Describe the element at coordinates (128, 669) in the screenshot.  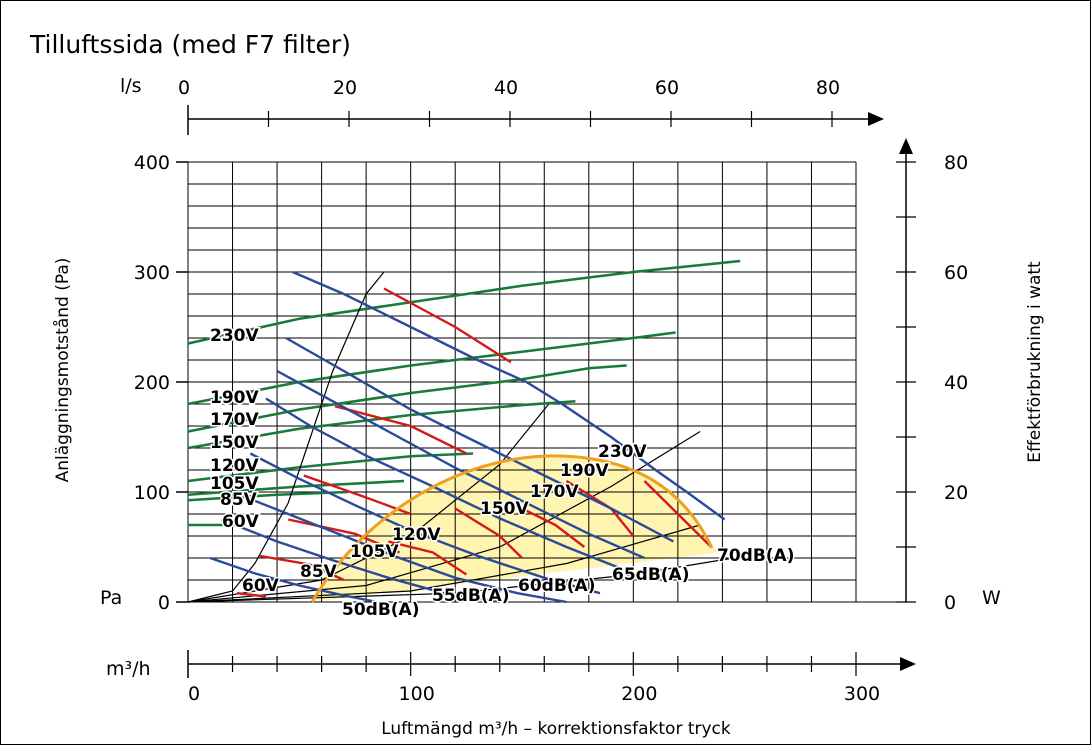
I see `x-unit-label: m³/h` at that location.